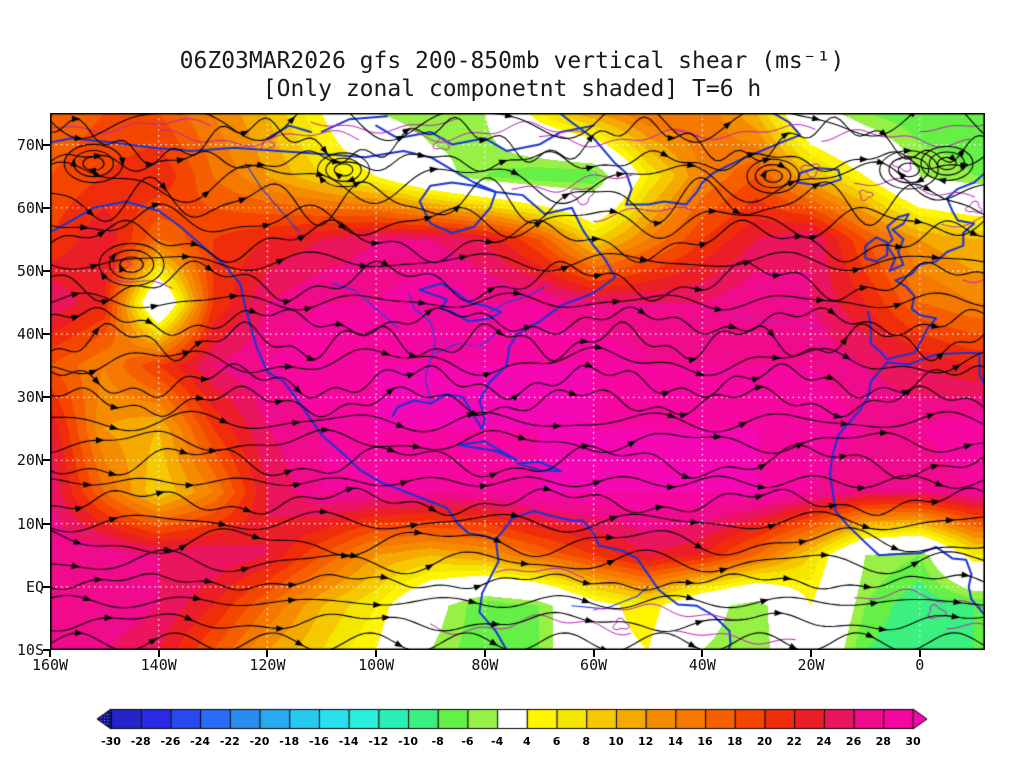 Image resolution: width=1024 pixels, height=768 pixels. Describe the element at coordinates (794, 741) in the screenshot. I see `colorbar-label: 22` at that location.